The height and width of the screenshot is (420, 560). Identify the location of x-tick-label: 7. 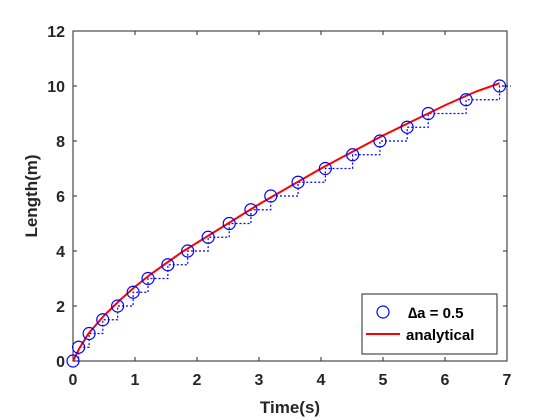
(507, 380).